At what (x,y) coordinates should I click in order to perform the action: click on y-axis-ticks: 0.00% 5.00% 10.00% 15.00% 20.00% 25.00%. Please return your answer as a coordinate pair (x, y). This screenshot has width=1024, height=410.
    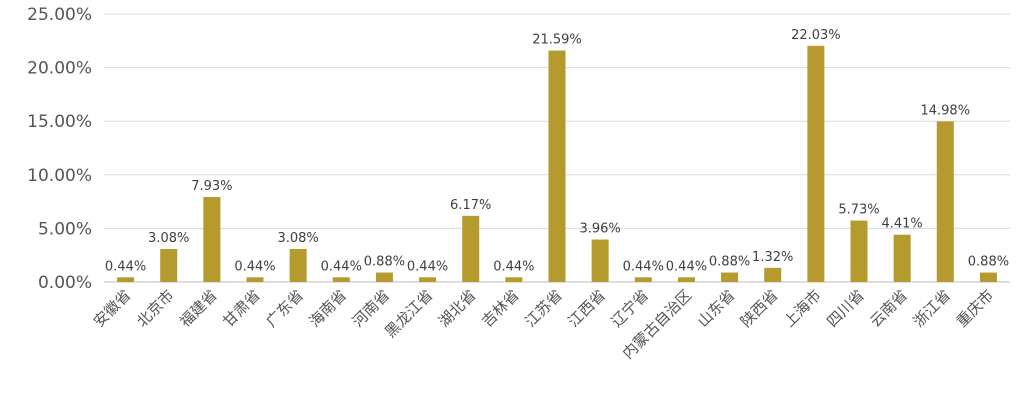
    Looking at the image, I should click on (59, 149).